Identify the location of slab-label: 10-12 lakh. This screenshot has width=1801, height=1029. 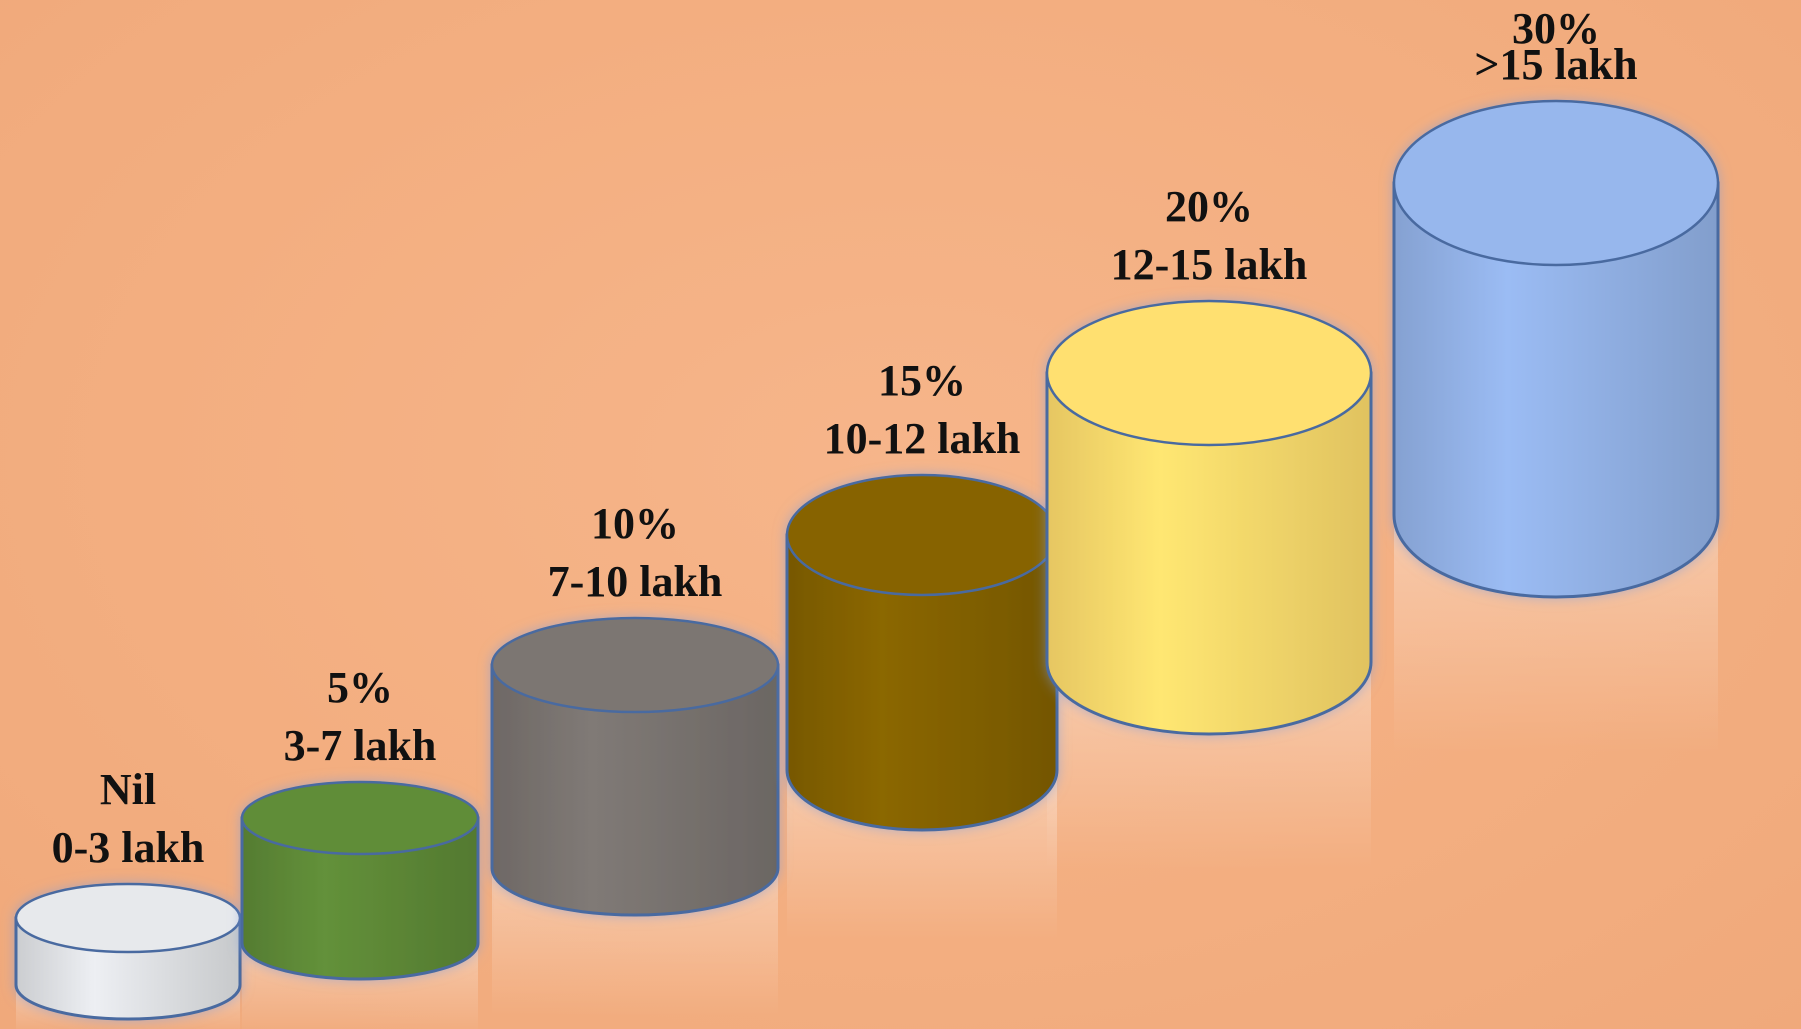
(922, 438).